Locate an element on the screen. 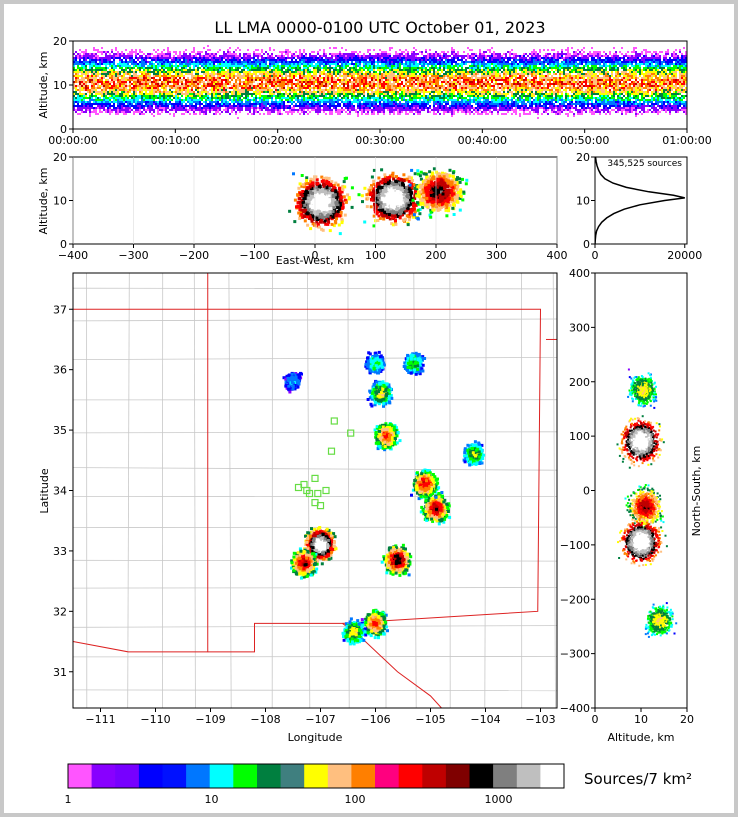 The height and width of the screenshot is (817, 738). plan-view-xlabel: Longitude is located at coordinates (315, 737).